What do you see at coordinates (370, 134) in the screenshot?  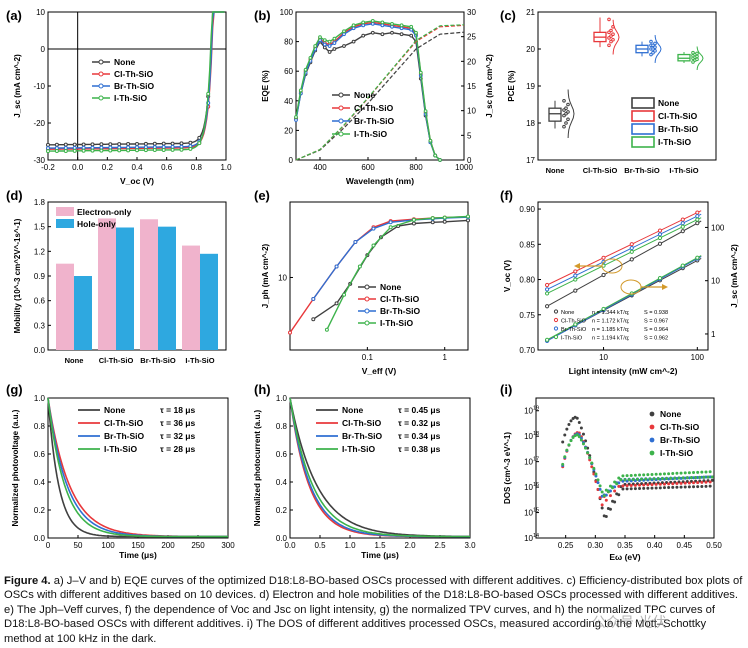 I see `panel-b-legend-I-text: I-Th-SiO` at bounding box center [370, 134].